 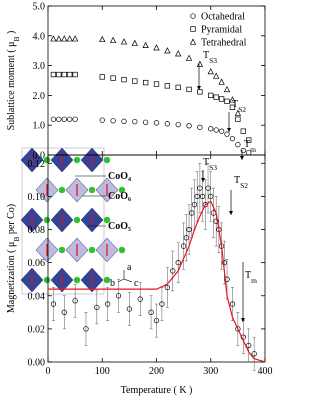 What do you see at coordinates (136, 283) in the screenshot?
I see `inset-axis-label: c` at bounding box center [136, 283].